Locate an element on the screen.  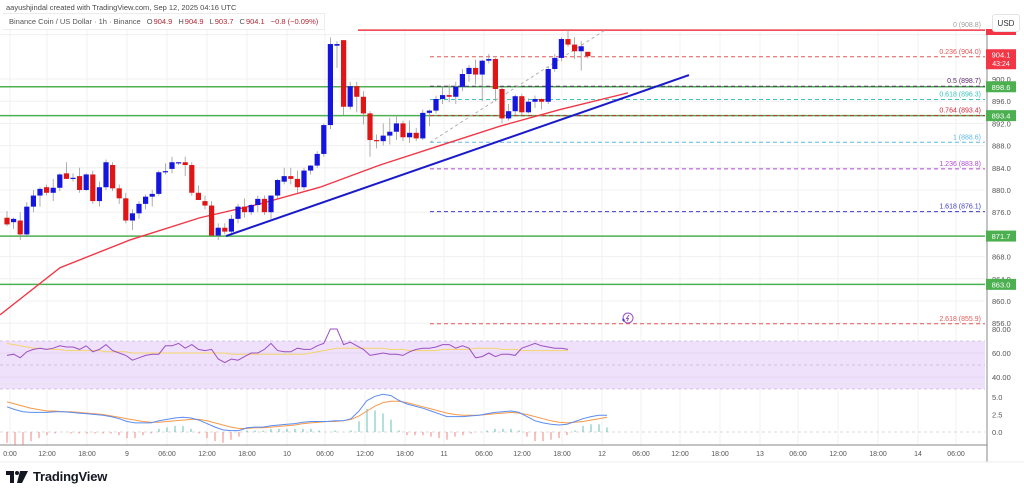
svg-text: 868.0 is located at coordinates (1001, 257).